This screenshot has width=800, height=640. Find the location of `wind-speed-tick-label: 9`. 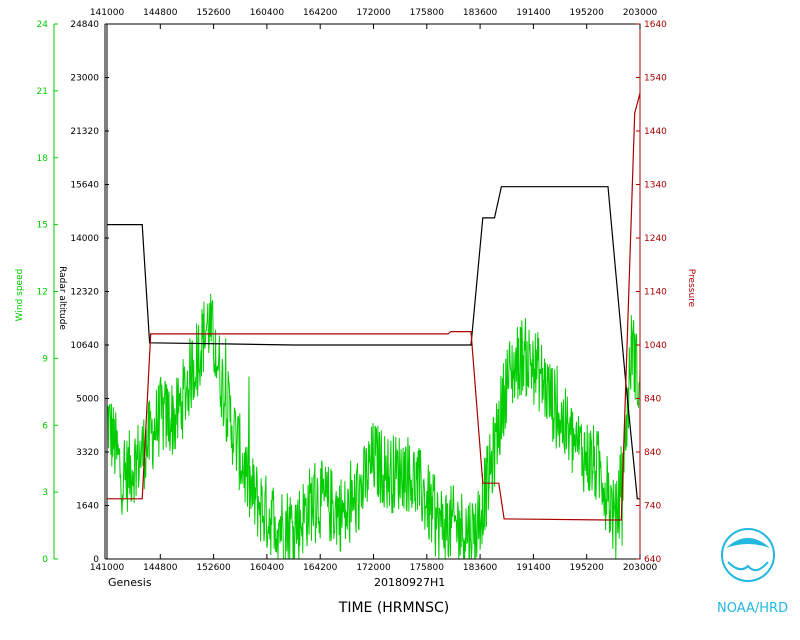

wind-speed-tick-label: 9 is located at coordinates (45, 359).